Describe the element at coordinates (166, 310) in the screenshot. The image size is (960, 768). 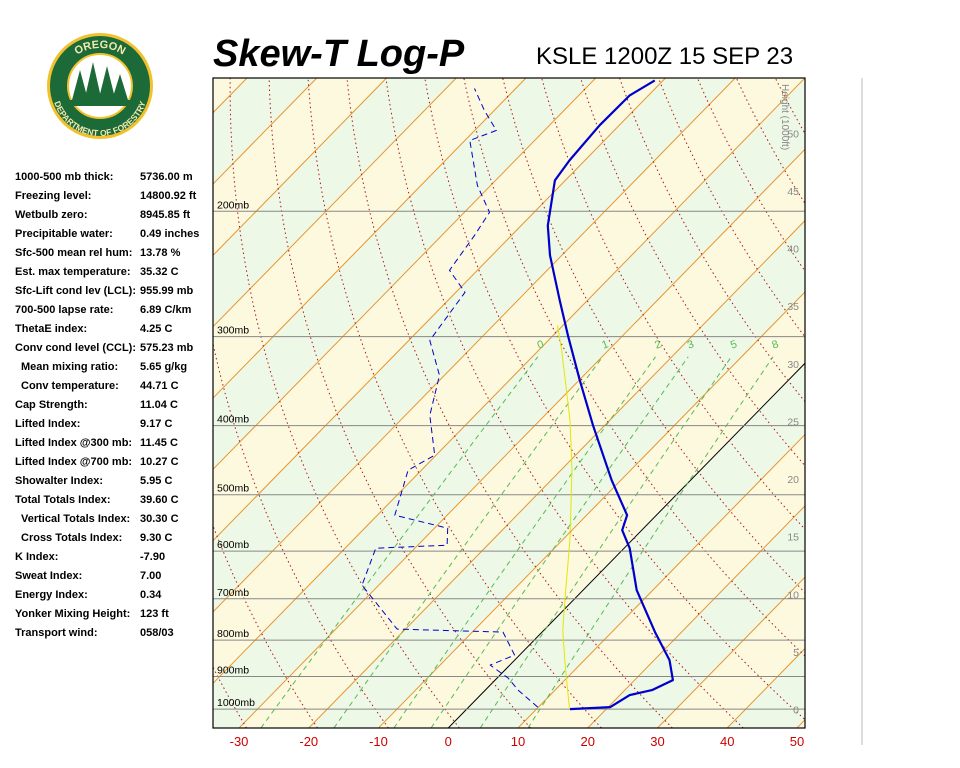
I see `index-value: 6.89 C/km` at that location.